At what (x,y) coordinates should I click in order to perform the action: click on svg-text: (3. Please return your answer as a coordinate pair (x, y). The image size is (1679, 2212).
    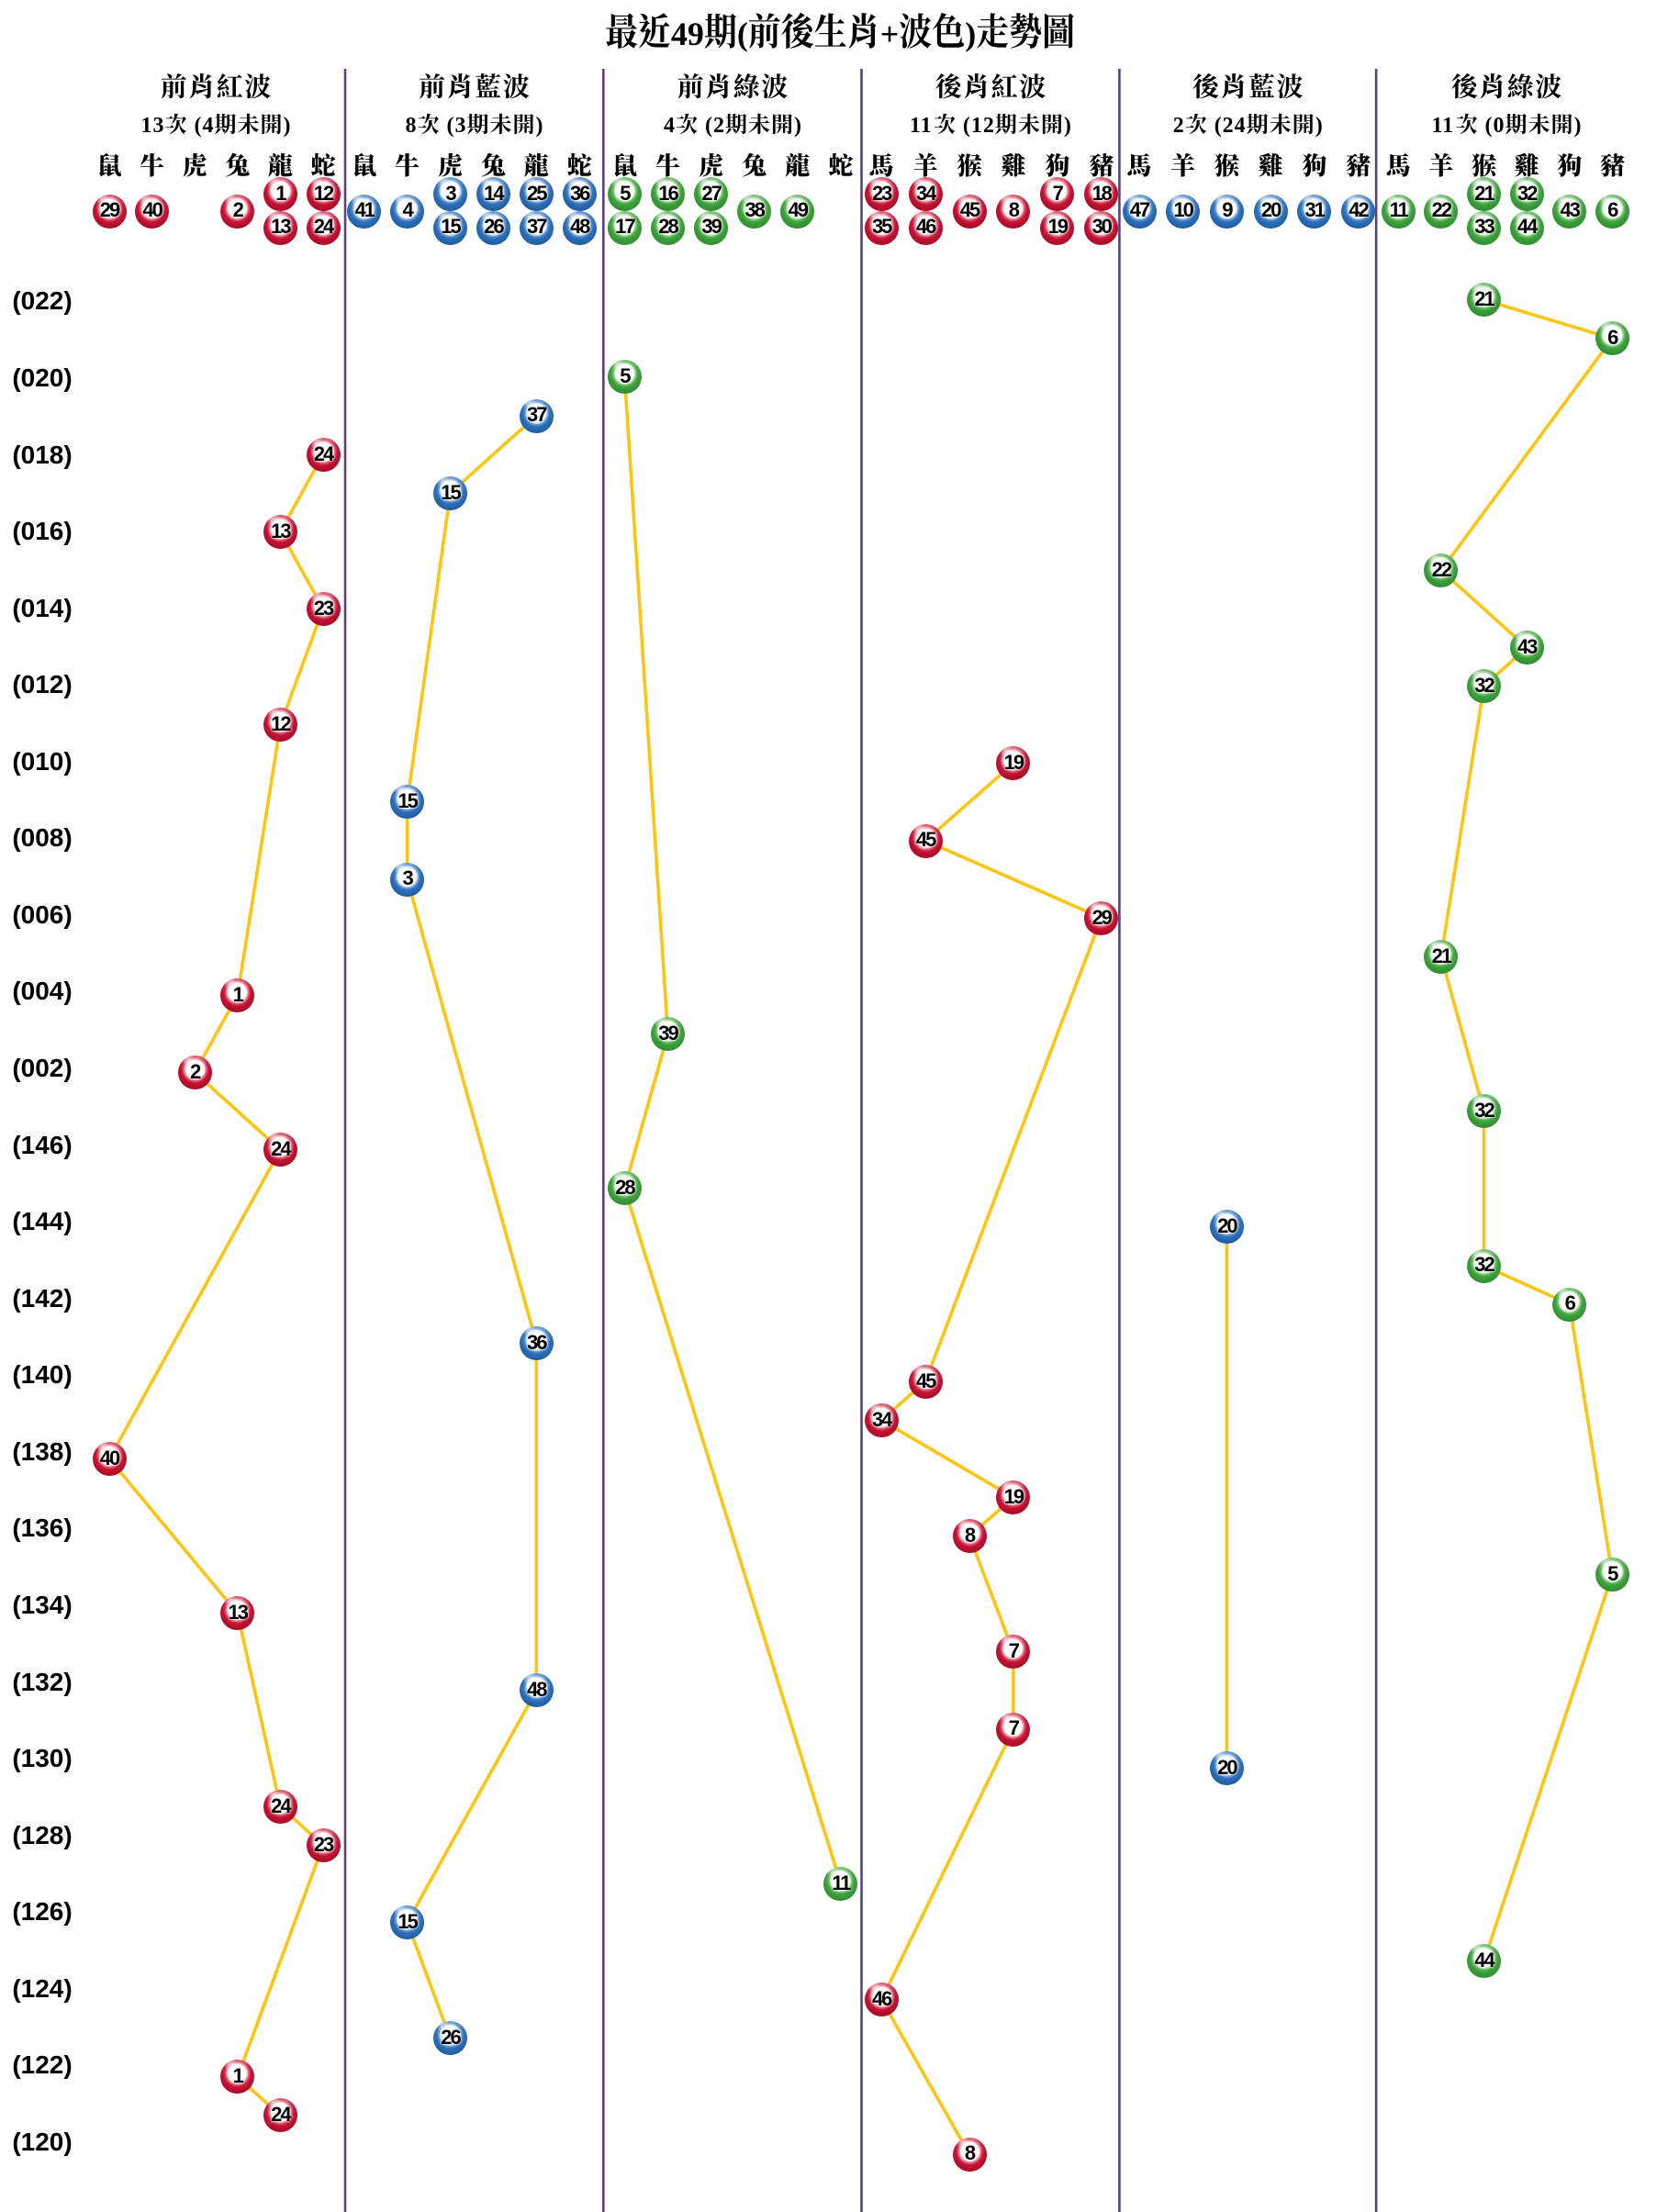
    Looking at the image, I should click on (457, 126).